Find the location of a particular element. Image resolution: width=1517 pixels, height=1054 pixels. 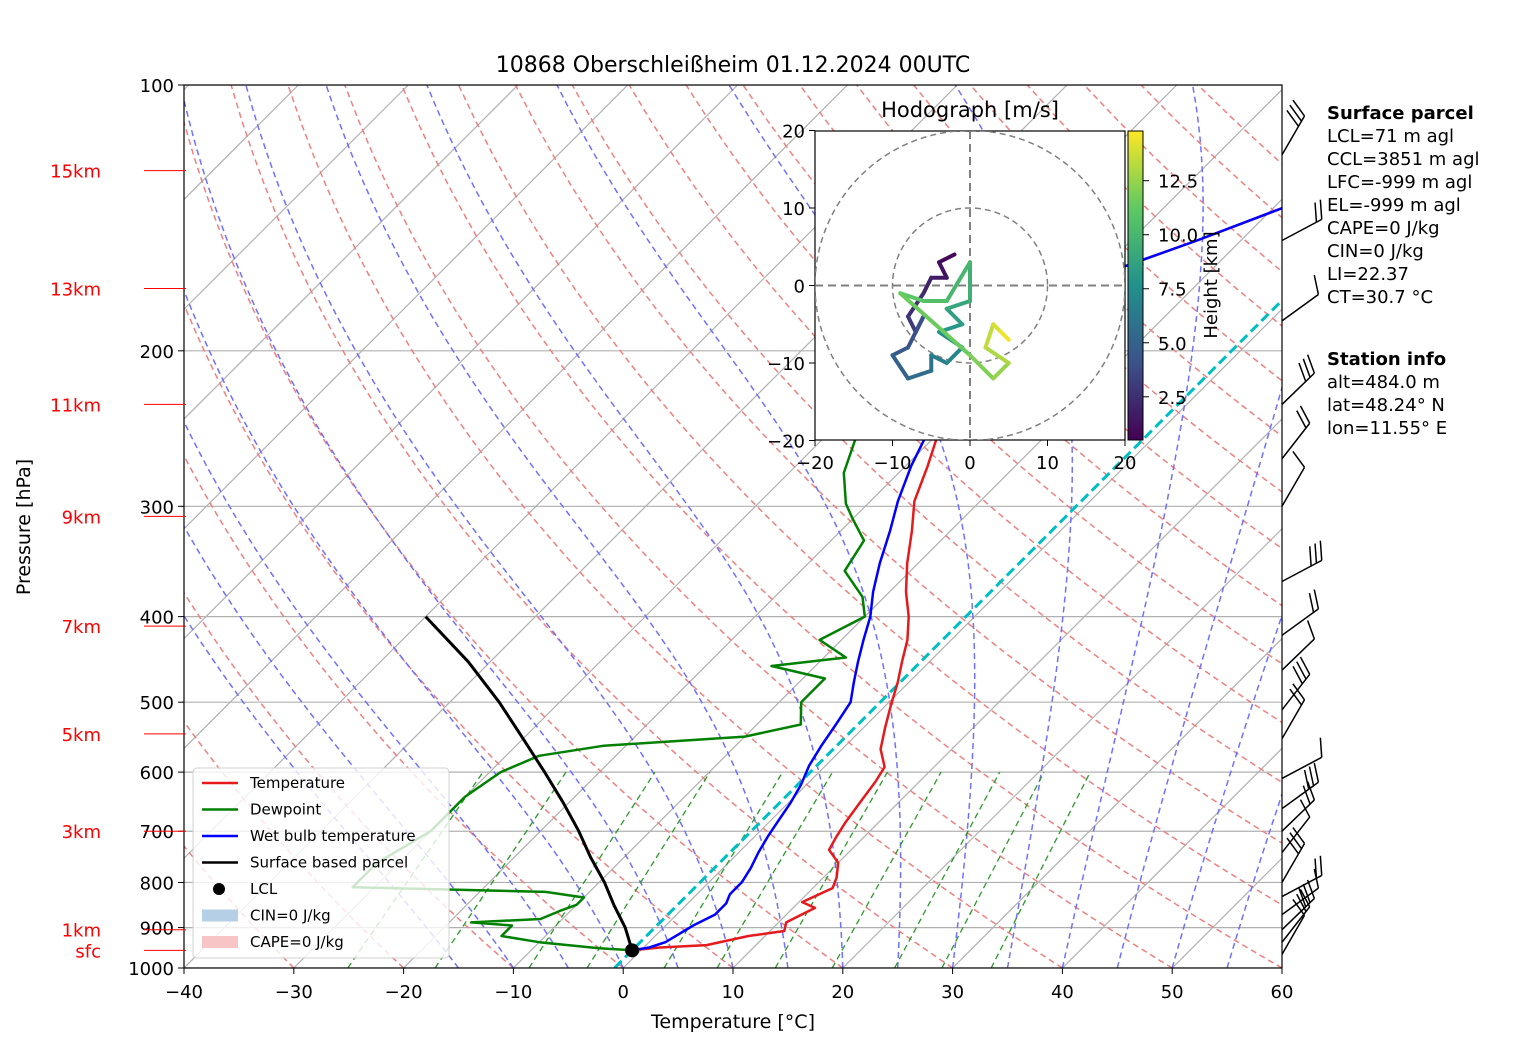

dry-adiabat is located at coordinates (1069, 289).